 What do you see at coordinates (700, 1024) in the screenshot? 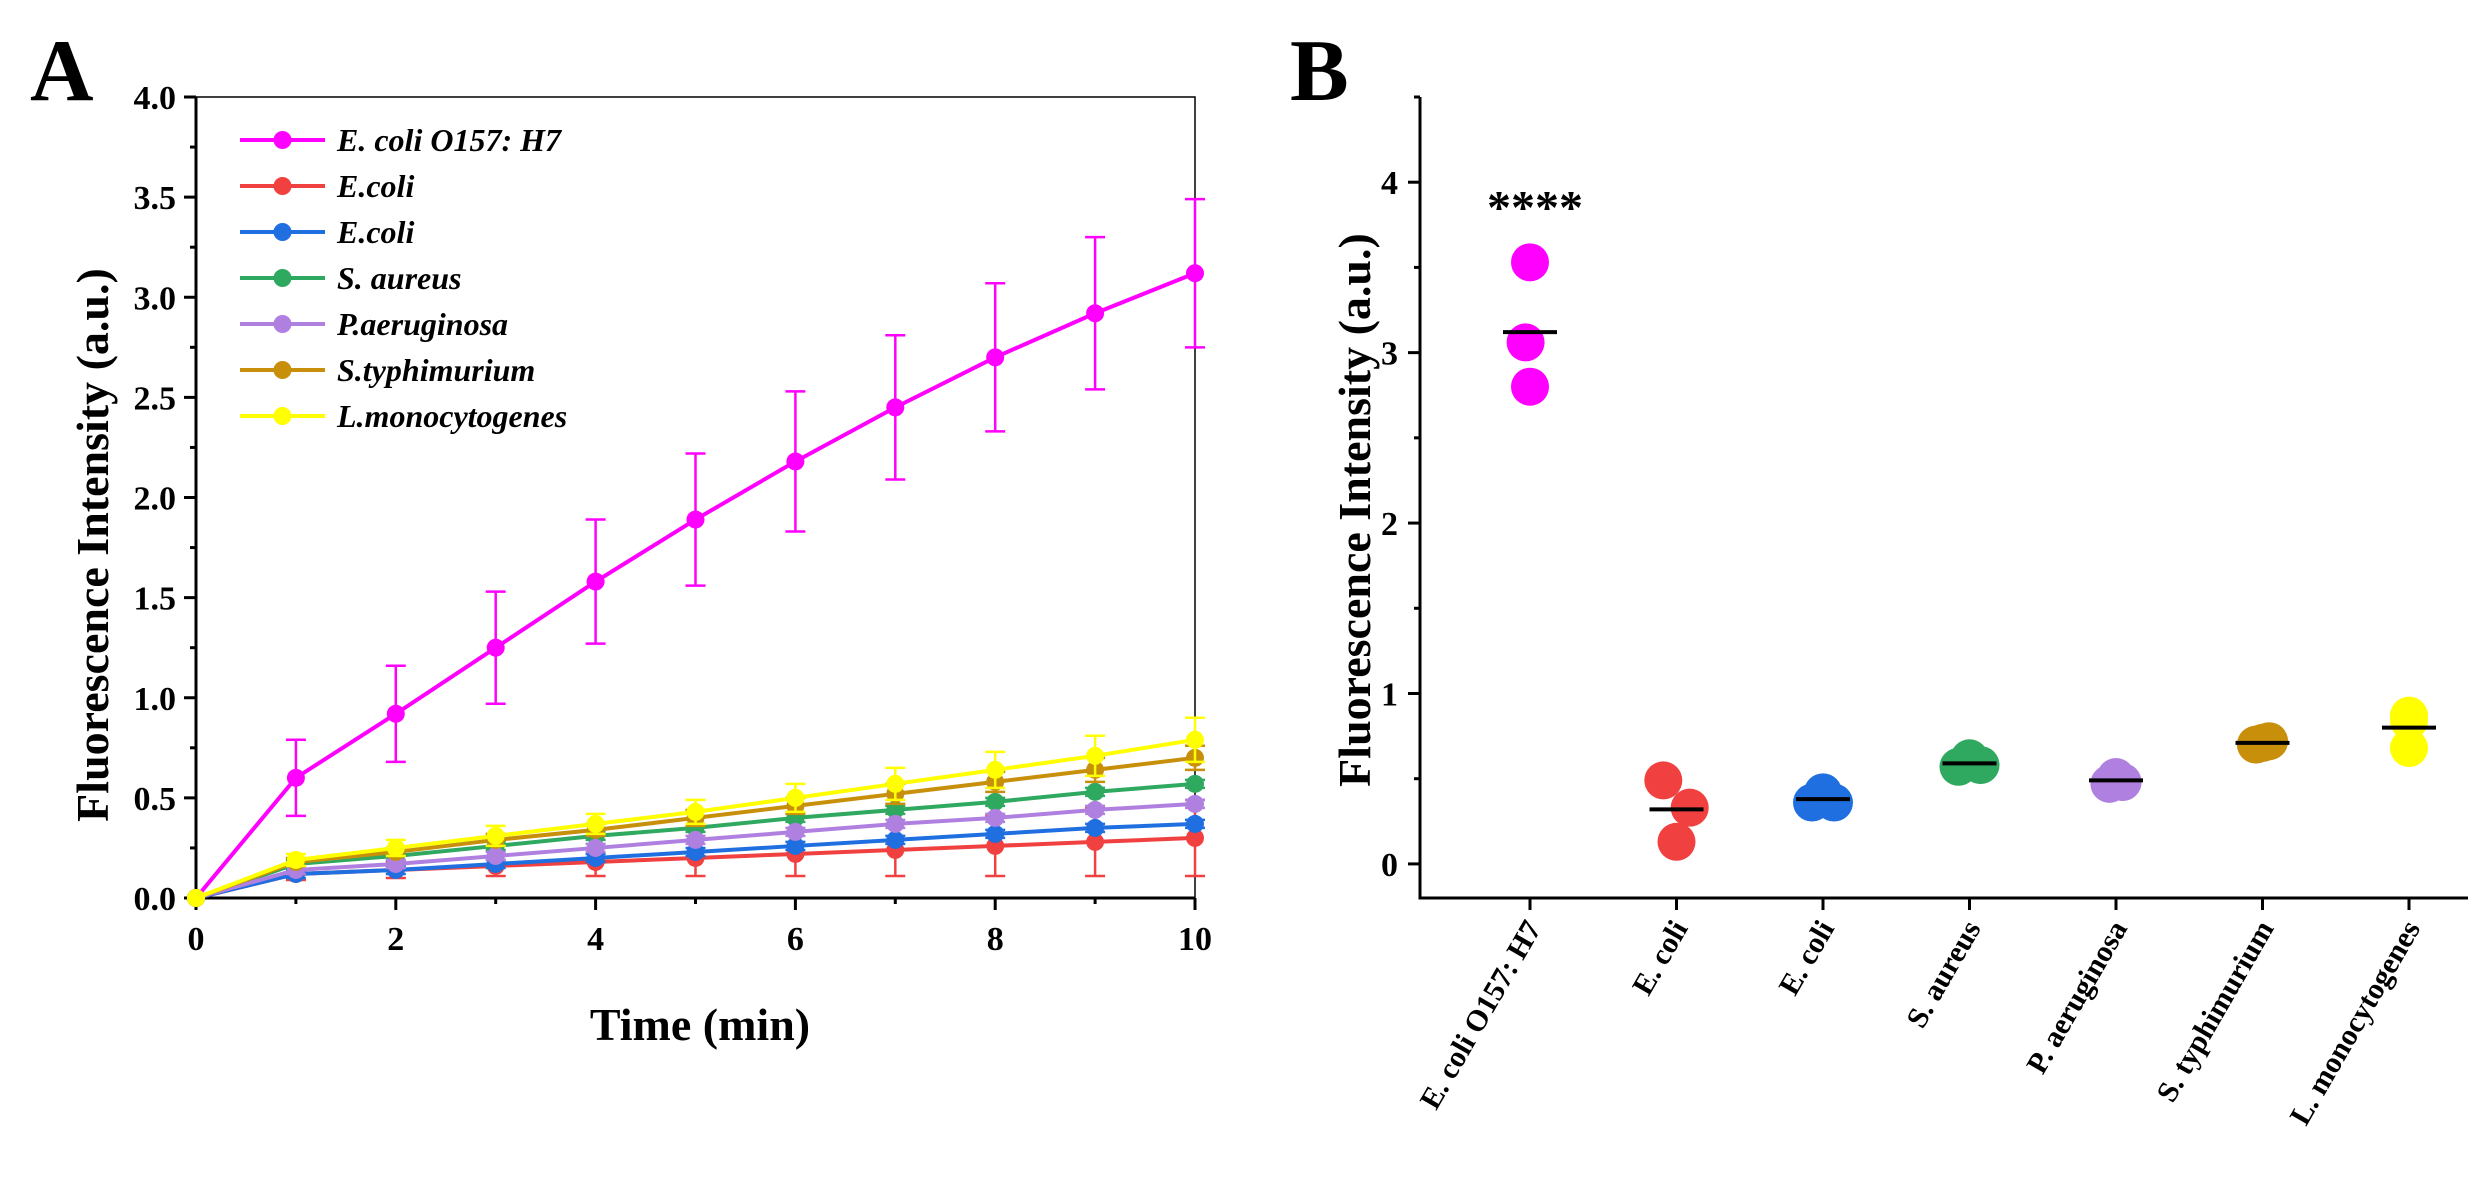
I see `panel-a-xlabel: Time (min)` at bounding box center [700, 1024].